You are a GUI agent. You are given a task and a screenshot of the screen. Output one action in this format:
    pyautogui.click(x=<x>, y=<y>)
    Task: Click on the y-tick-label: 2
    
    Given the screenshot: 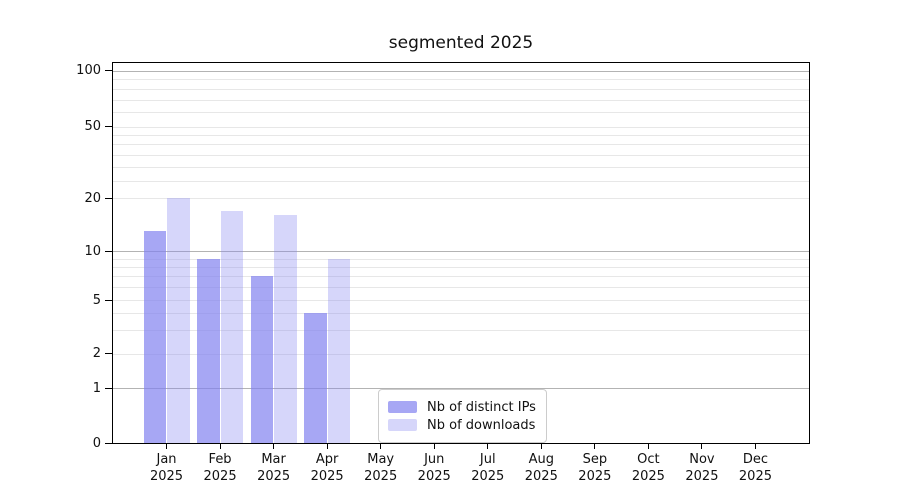 What is the action you would take?
    pyautogui.click(x=96, y=354)
    